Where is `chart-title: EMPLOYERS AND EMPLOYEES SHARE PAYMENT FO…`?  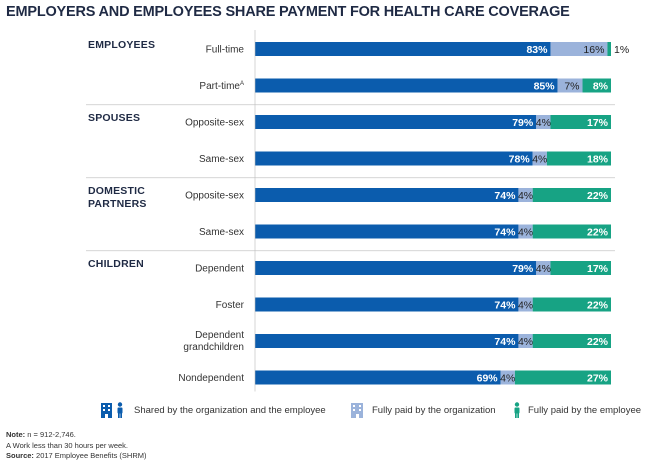
chart-title: EMPLOYERS AND EMPLOYEES SHARE PAYMENT FO… is located at coordinates (288, 12).